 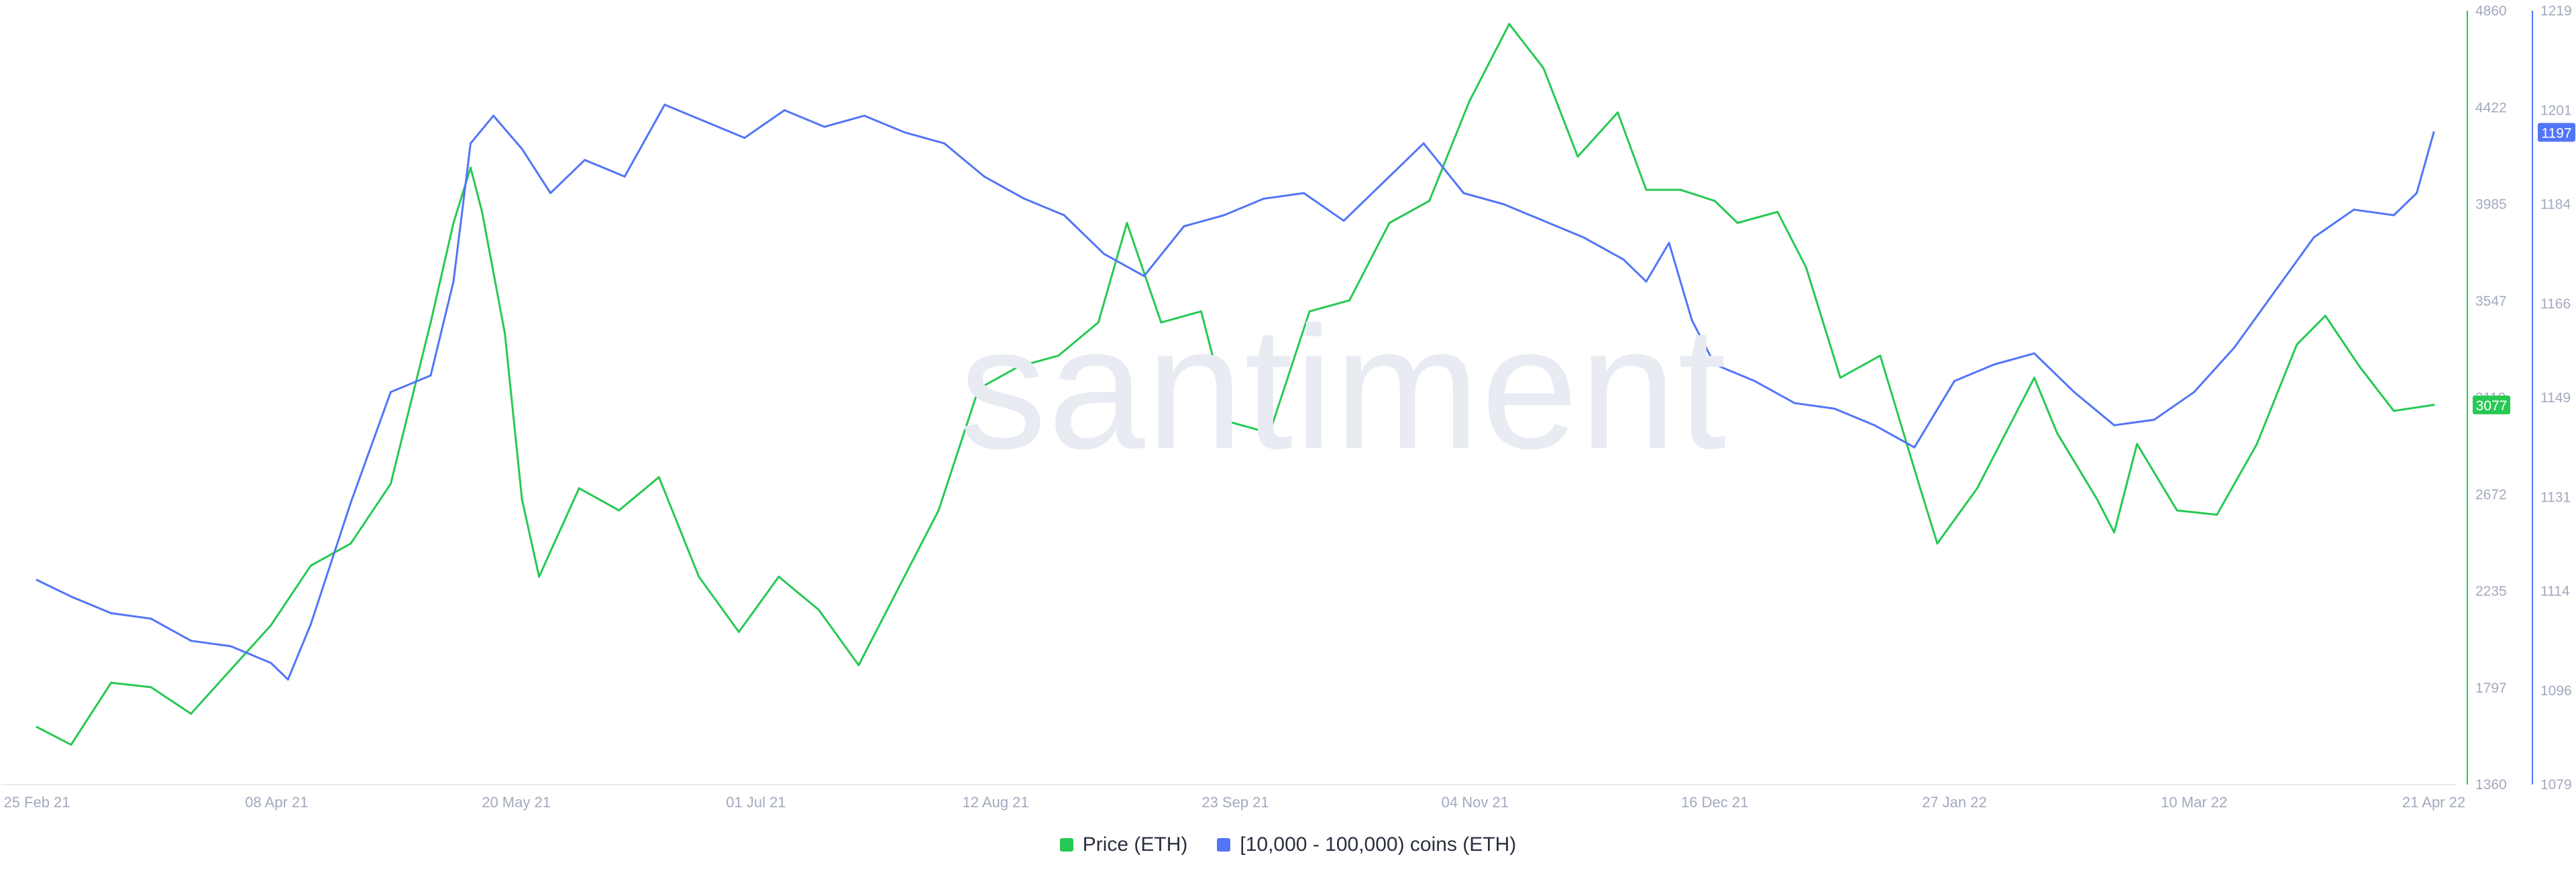 I want to click on x-tick-label: 01 Jul 21, so click(x=756, y=802).